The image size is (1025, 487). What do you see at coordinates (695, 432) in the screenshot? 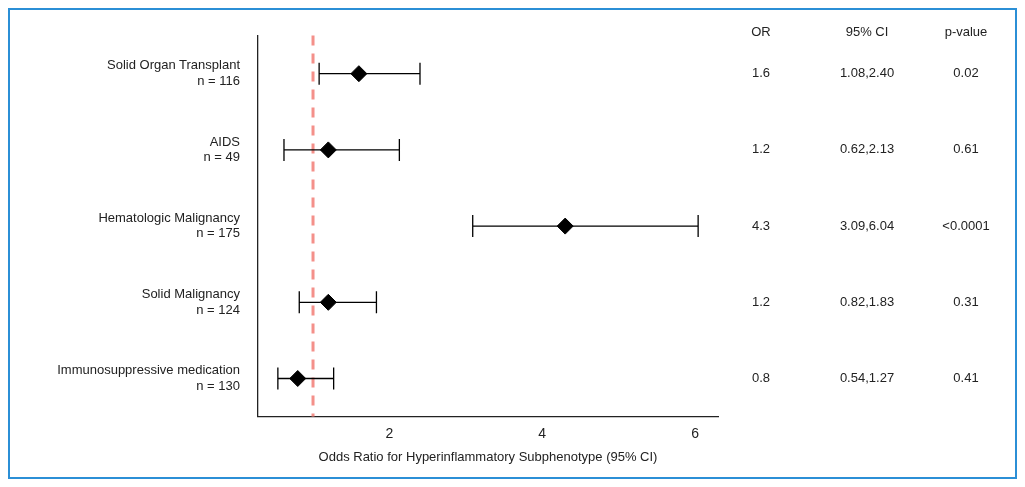
I see `x-tick-label: 6` at bounding box center [695, 432].